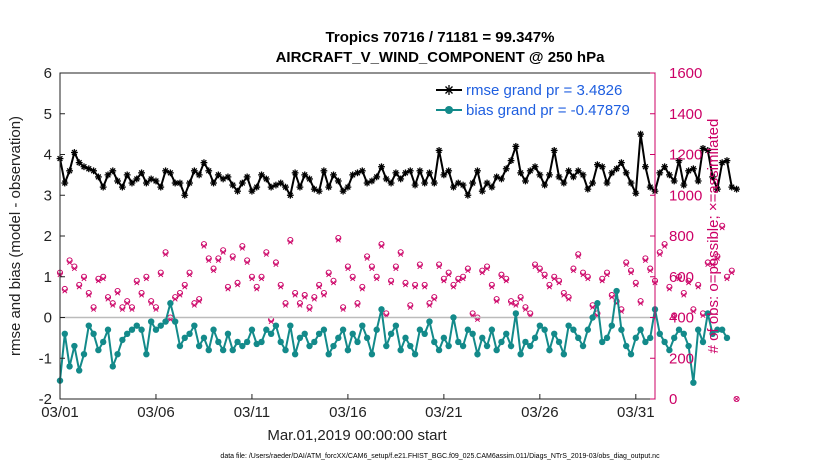  What do you see at coordinates (685, 155) in the screenshot?
I see `y2-tick-label: 1200` at bounding box center [685, 155].